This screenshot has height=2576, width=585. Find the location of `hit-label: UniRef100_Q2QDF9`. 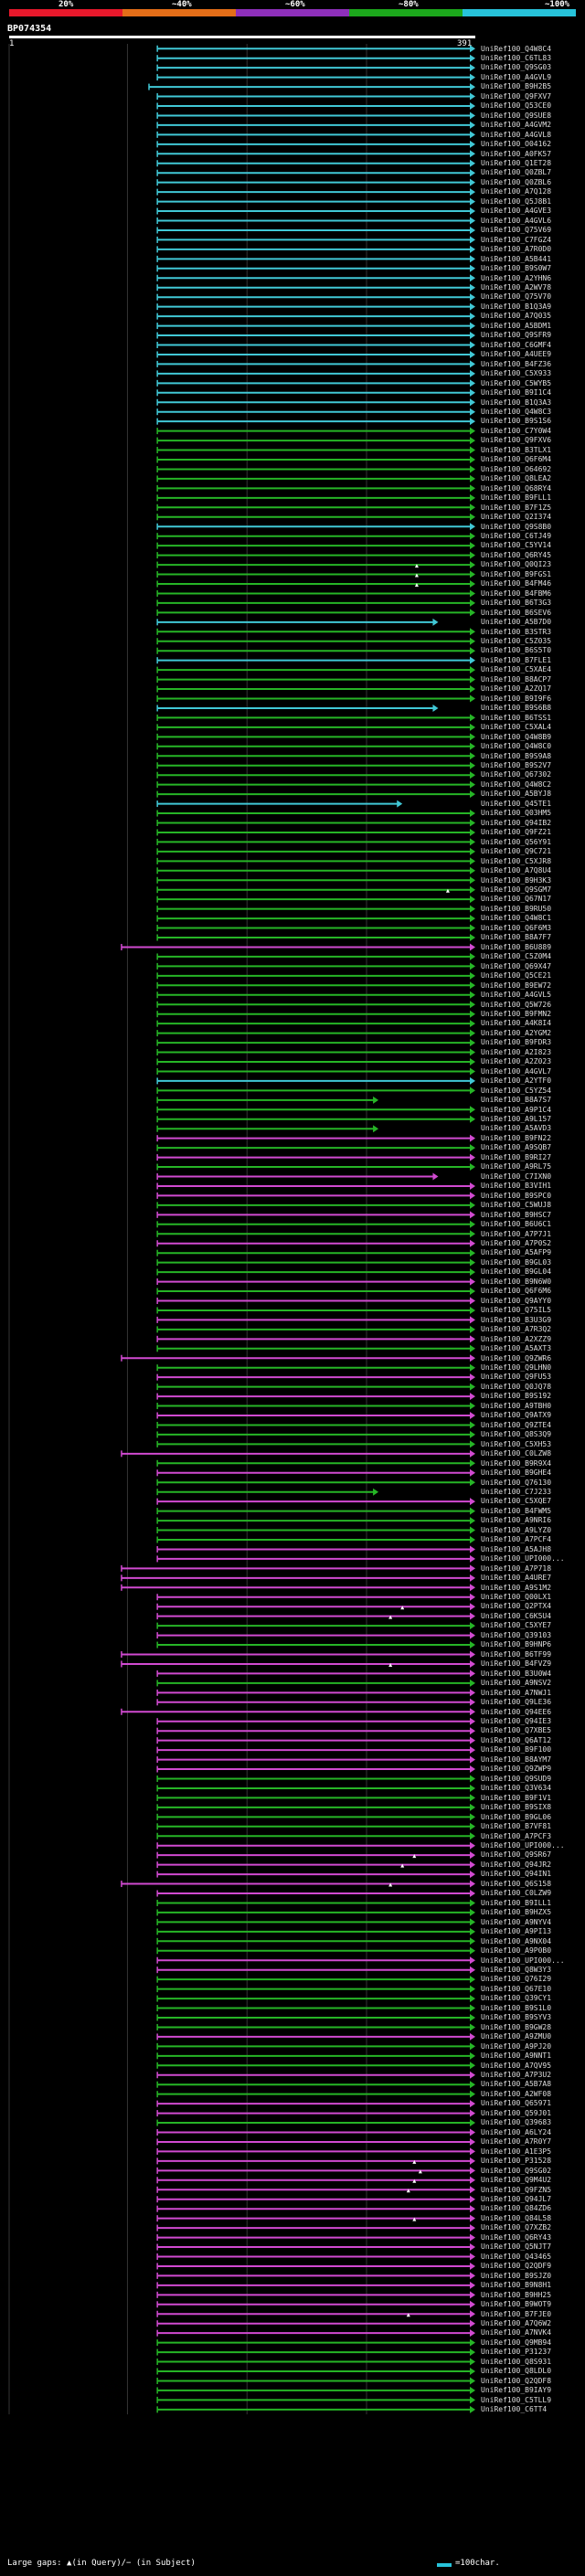

hit-label: UniRef100_Q2QDF9 is located at coordinates (516, 2266).